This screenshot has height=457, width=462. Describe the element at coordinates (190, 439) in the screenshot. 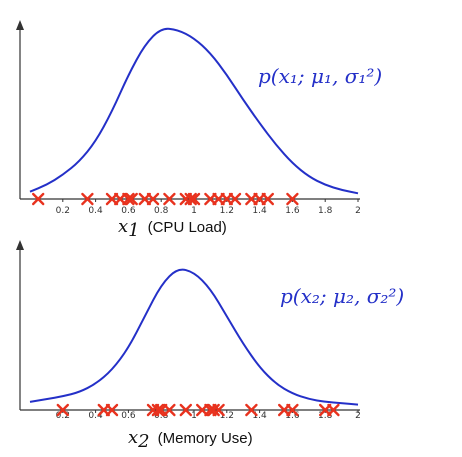

I see `x-axis-label: x2 (Memory Use)` at that location.